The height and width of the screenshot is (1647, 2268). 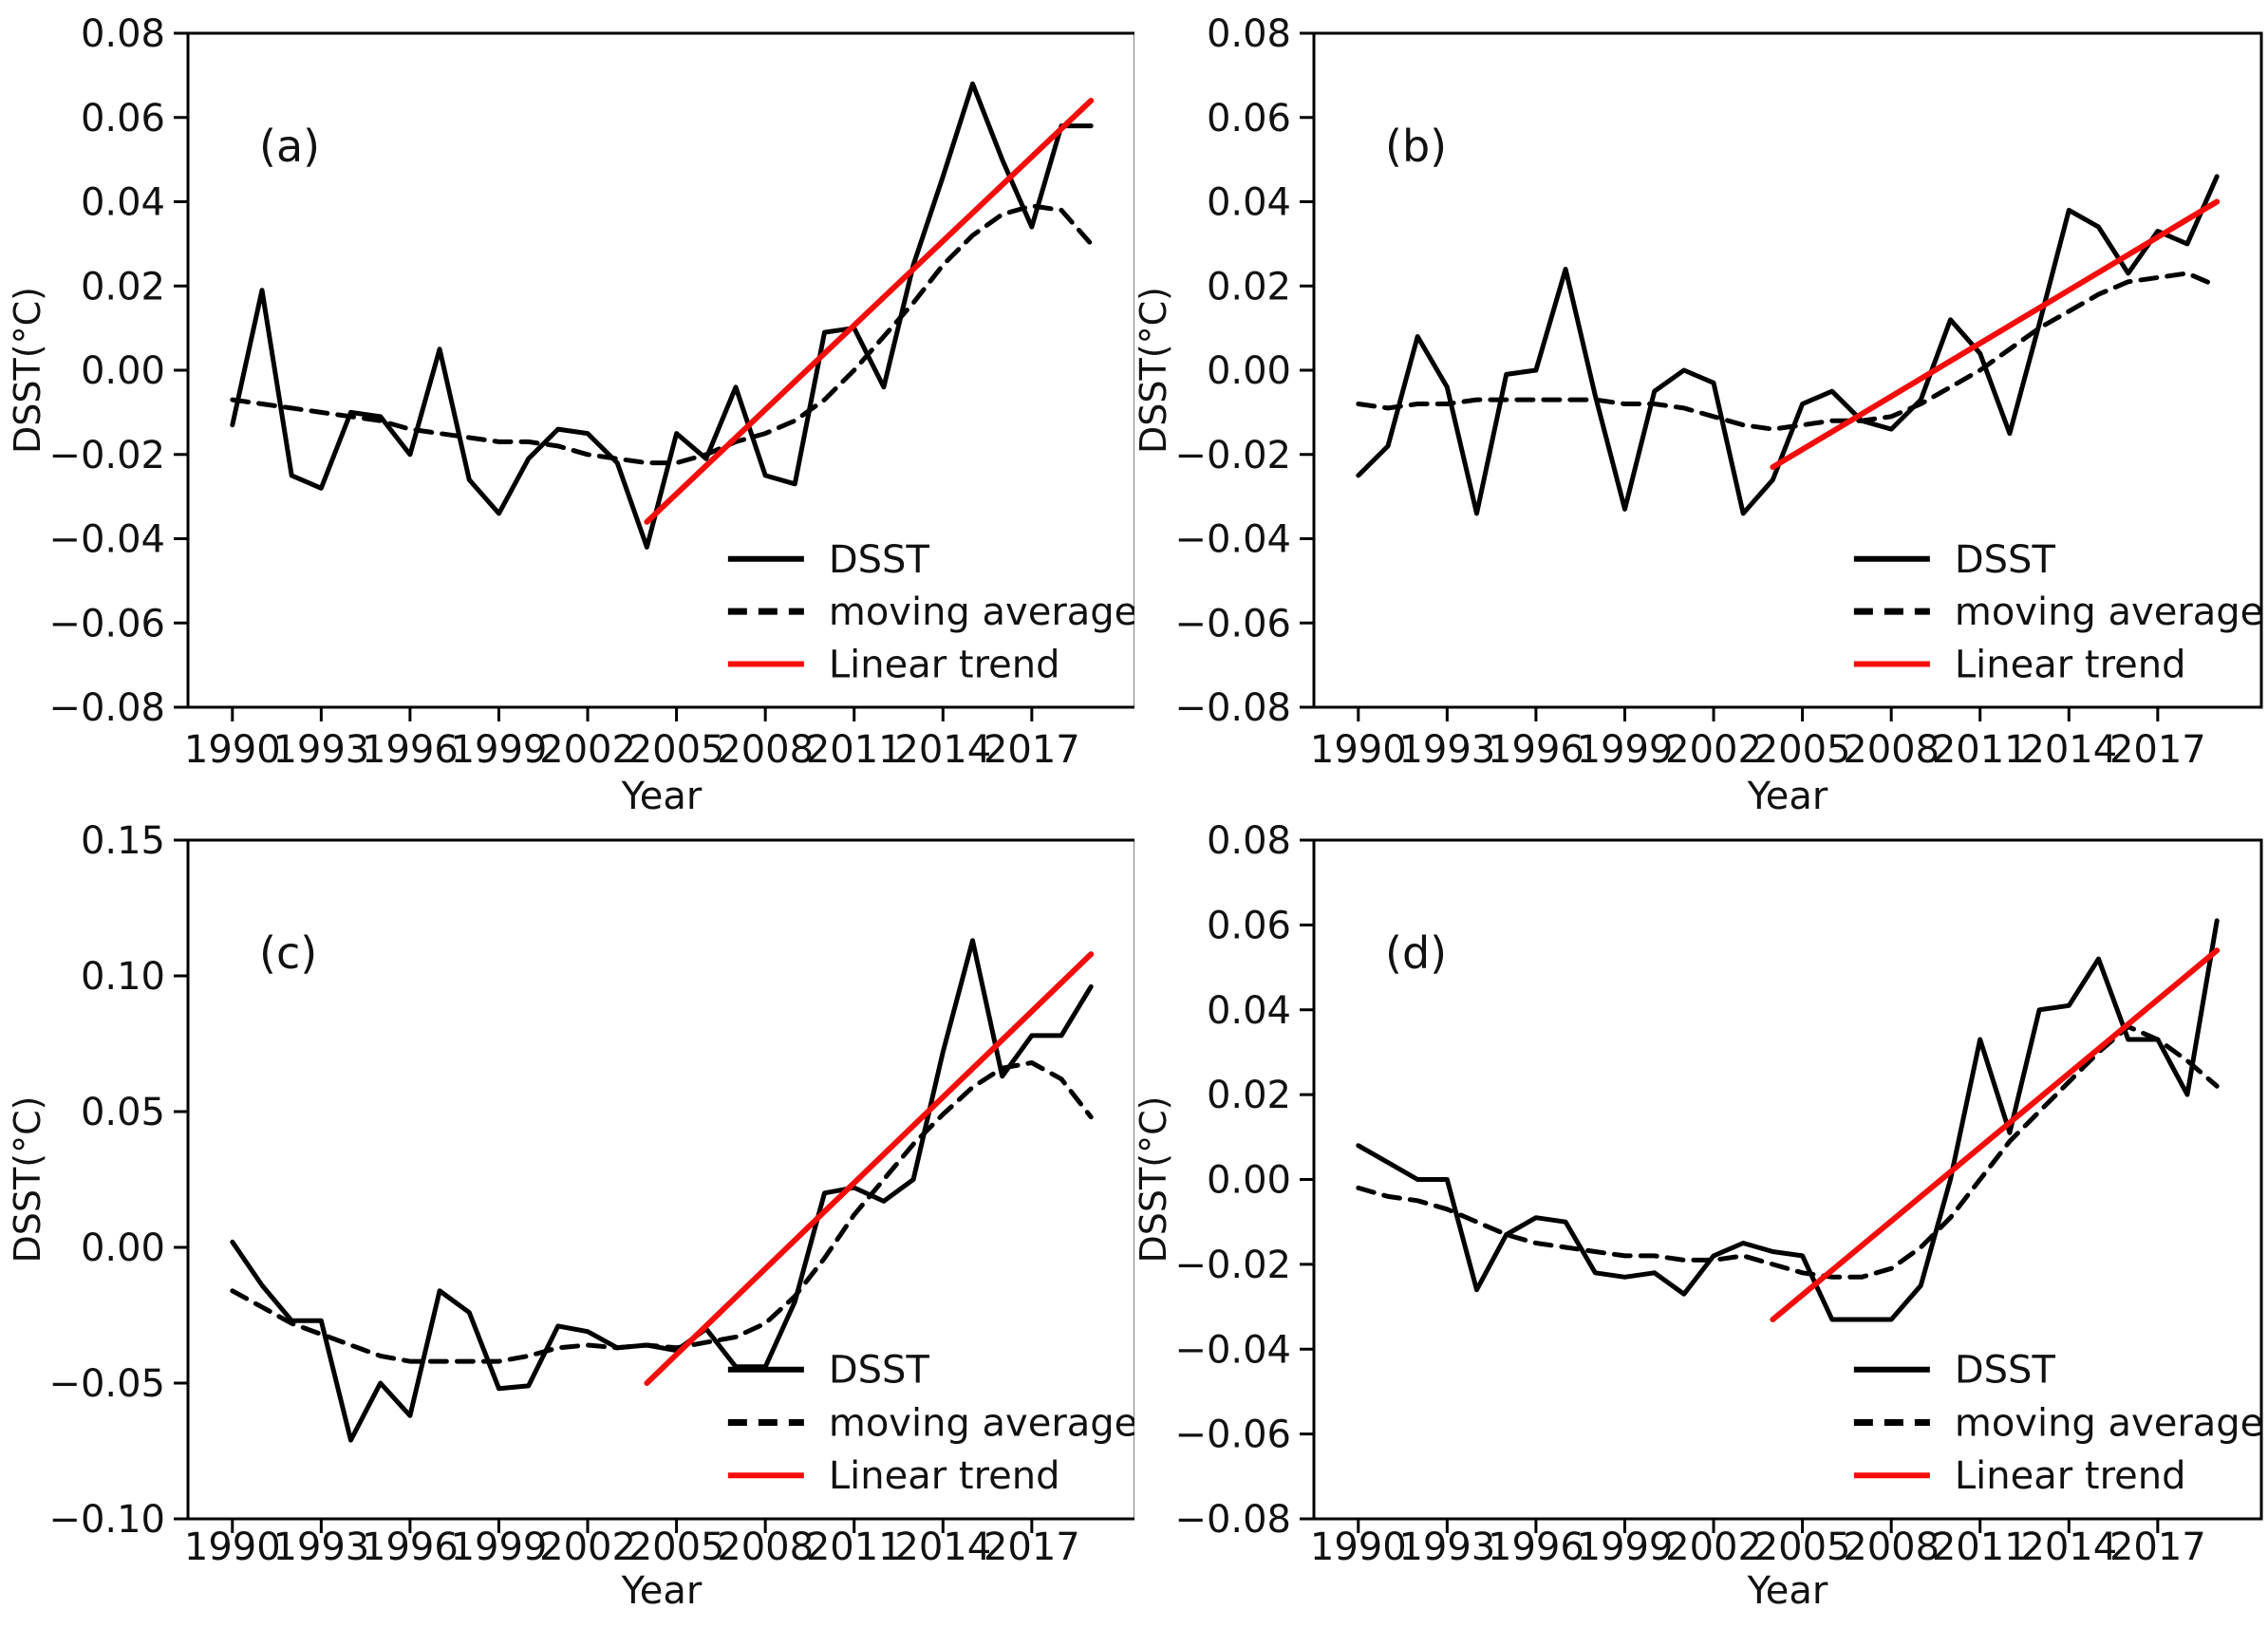 What do you see at coordinates (288, 953) in the screenshot?
I see `panel-letter: (c)` at bounding box center [288, 953].